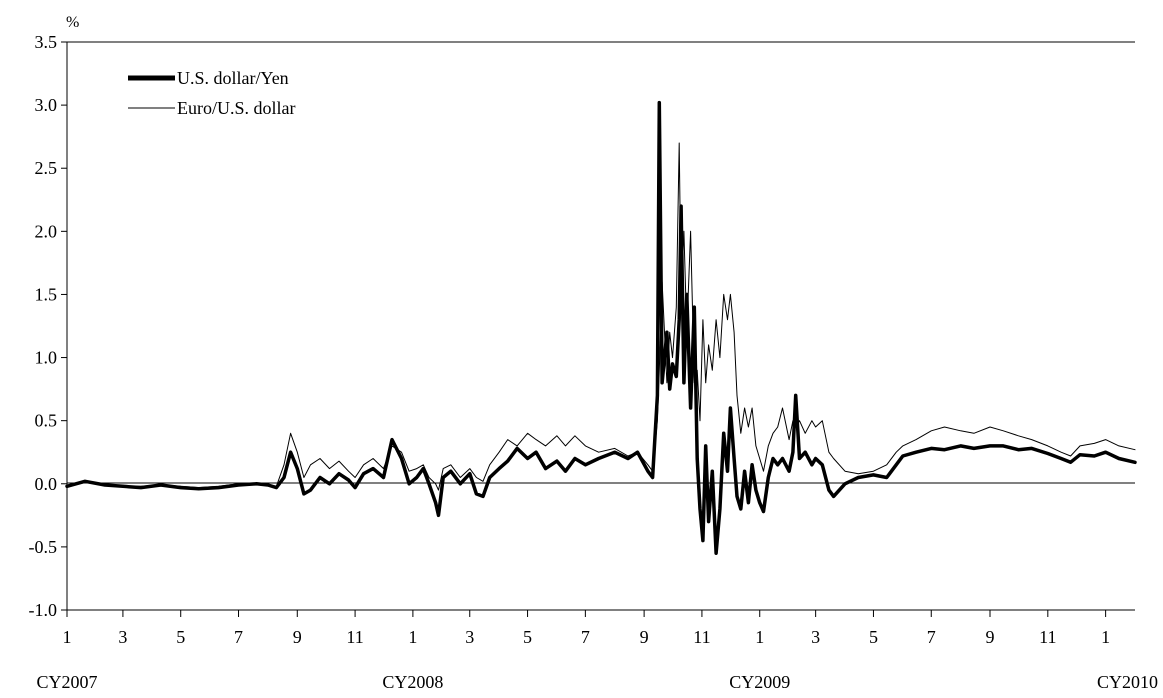 This screenshot has height=698, width=1163. What do you see at coordinates (43, 610) in the screenshot?
I see `y-tick-label: -1.0` at bounding box center [43, 610].